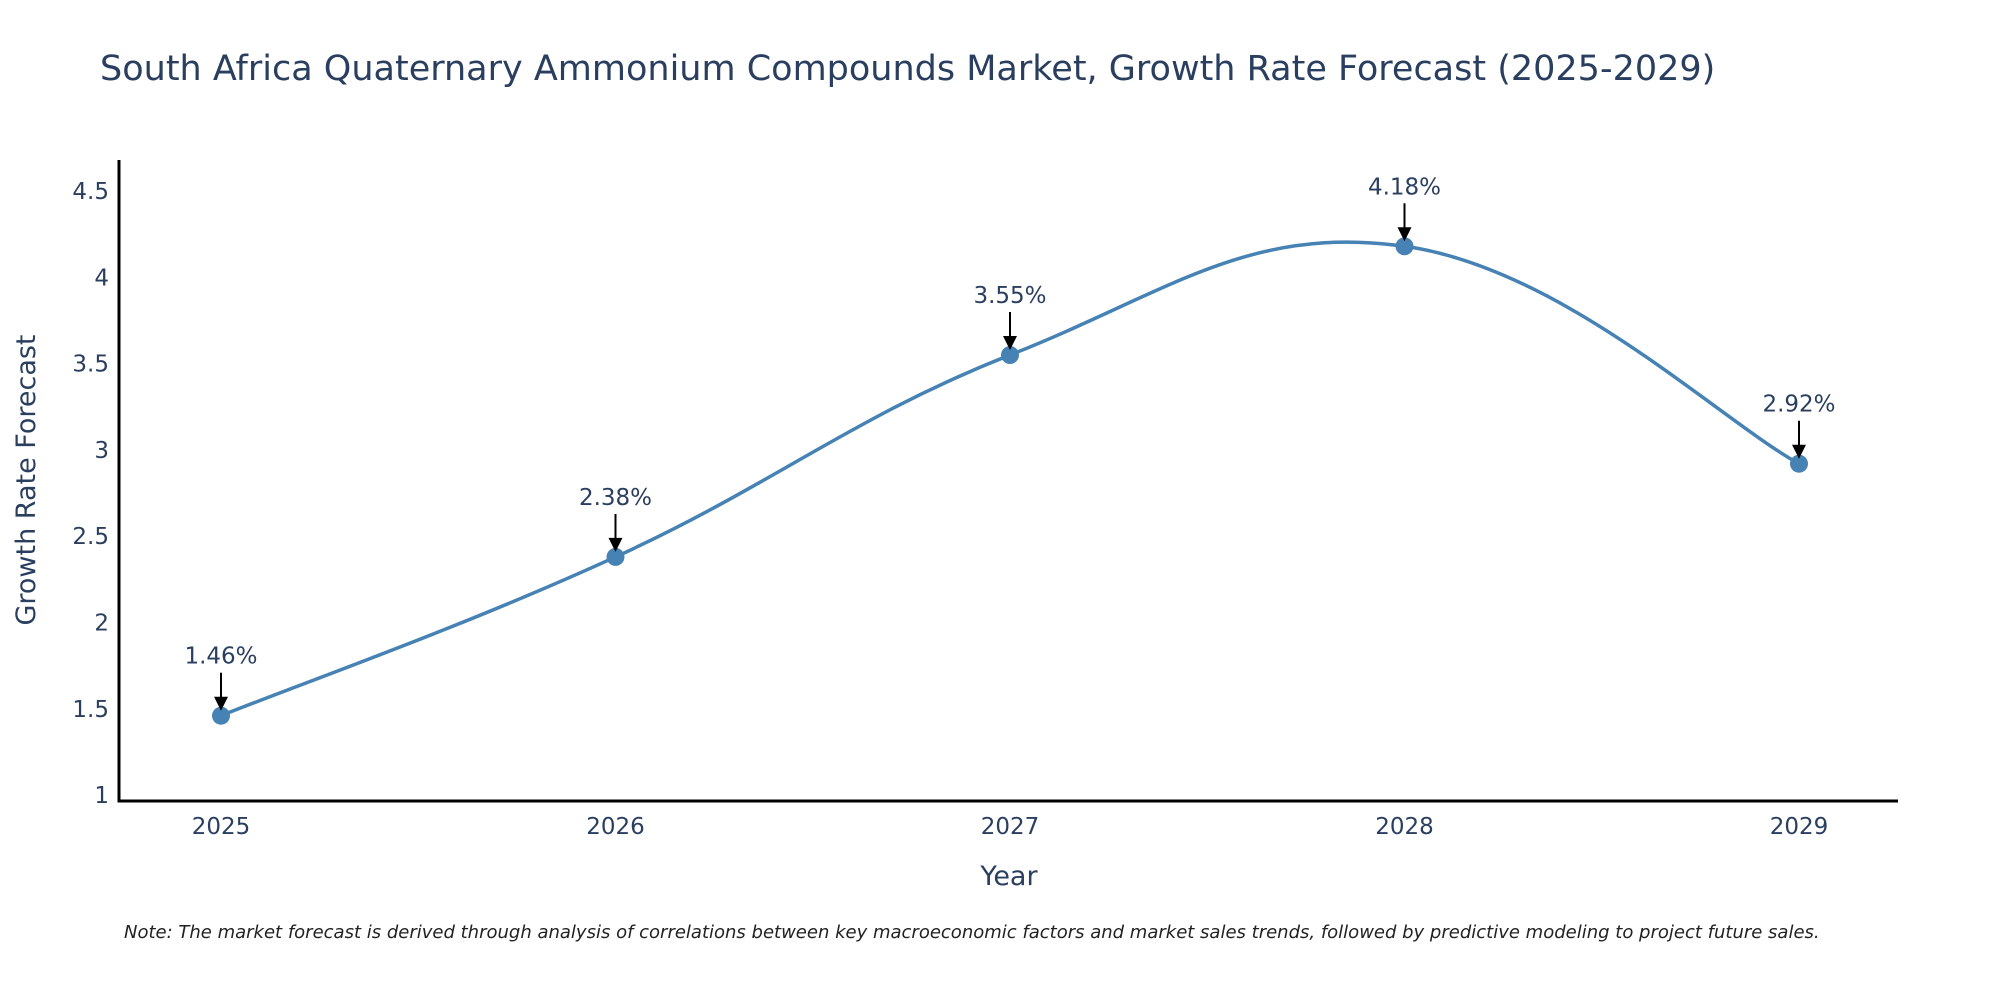  I want to click on y-tick-label: 4, so click(101, 278).